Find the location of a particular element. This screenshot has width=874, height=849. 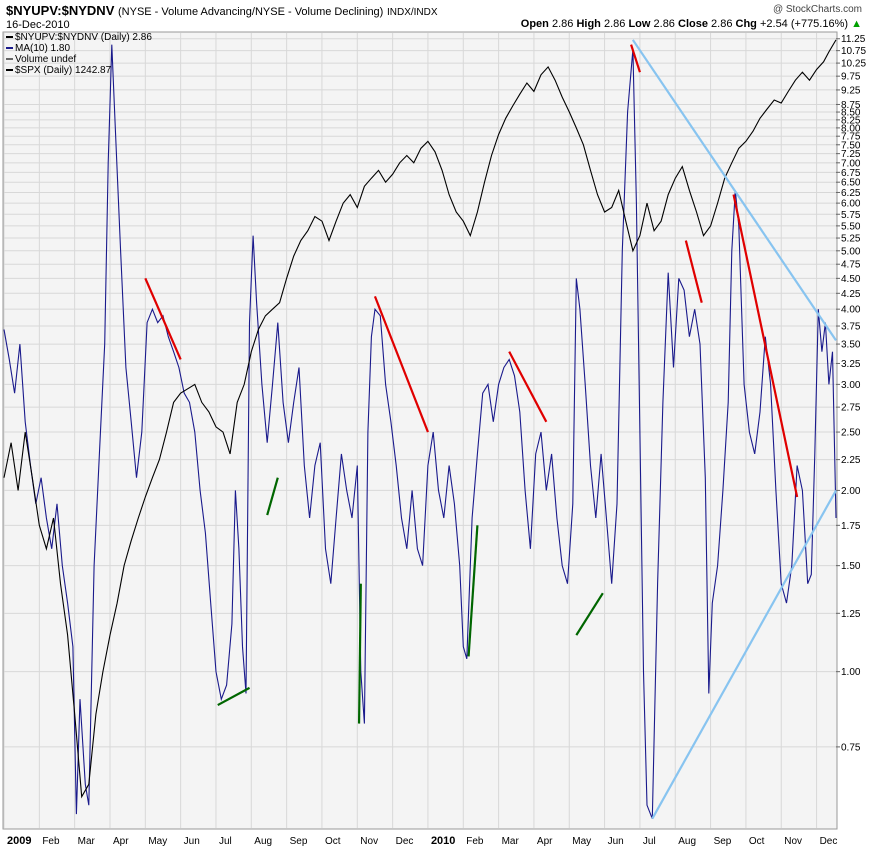

y-tick-label: 0.75 is located at coordinates (851, 747).